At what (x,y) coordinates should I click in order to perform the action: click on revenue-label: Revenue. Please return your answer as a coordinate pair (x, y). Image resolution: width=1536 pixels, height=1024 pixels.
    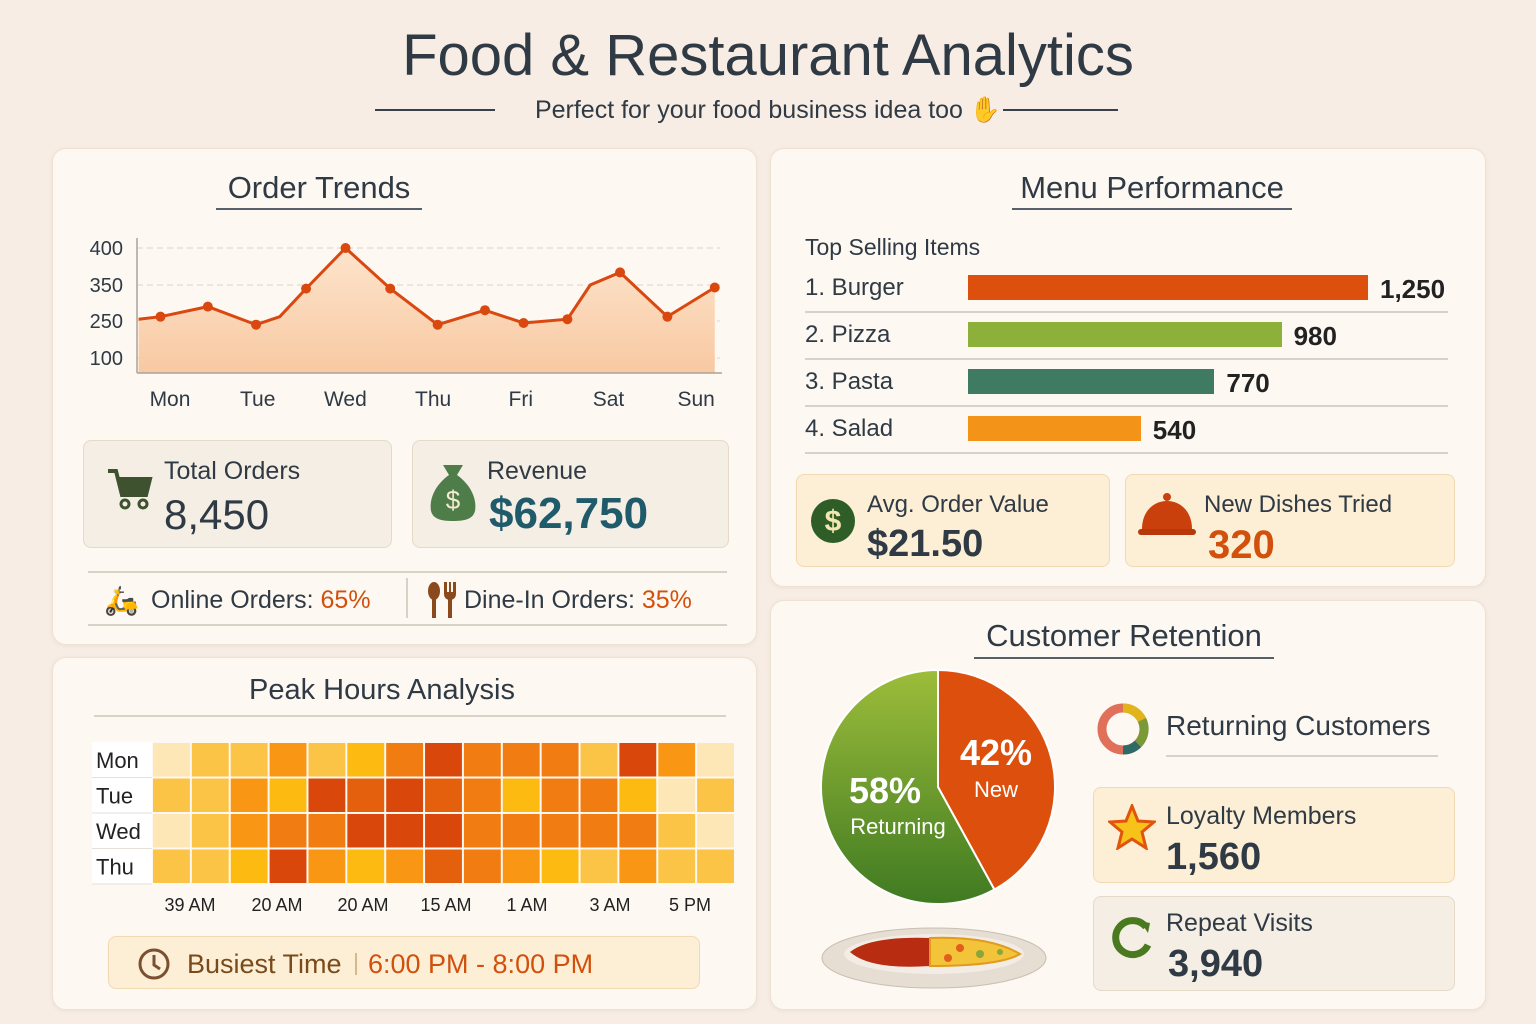
    Looking at the image, I should click on (537, 471).